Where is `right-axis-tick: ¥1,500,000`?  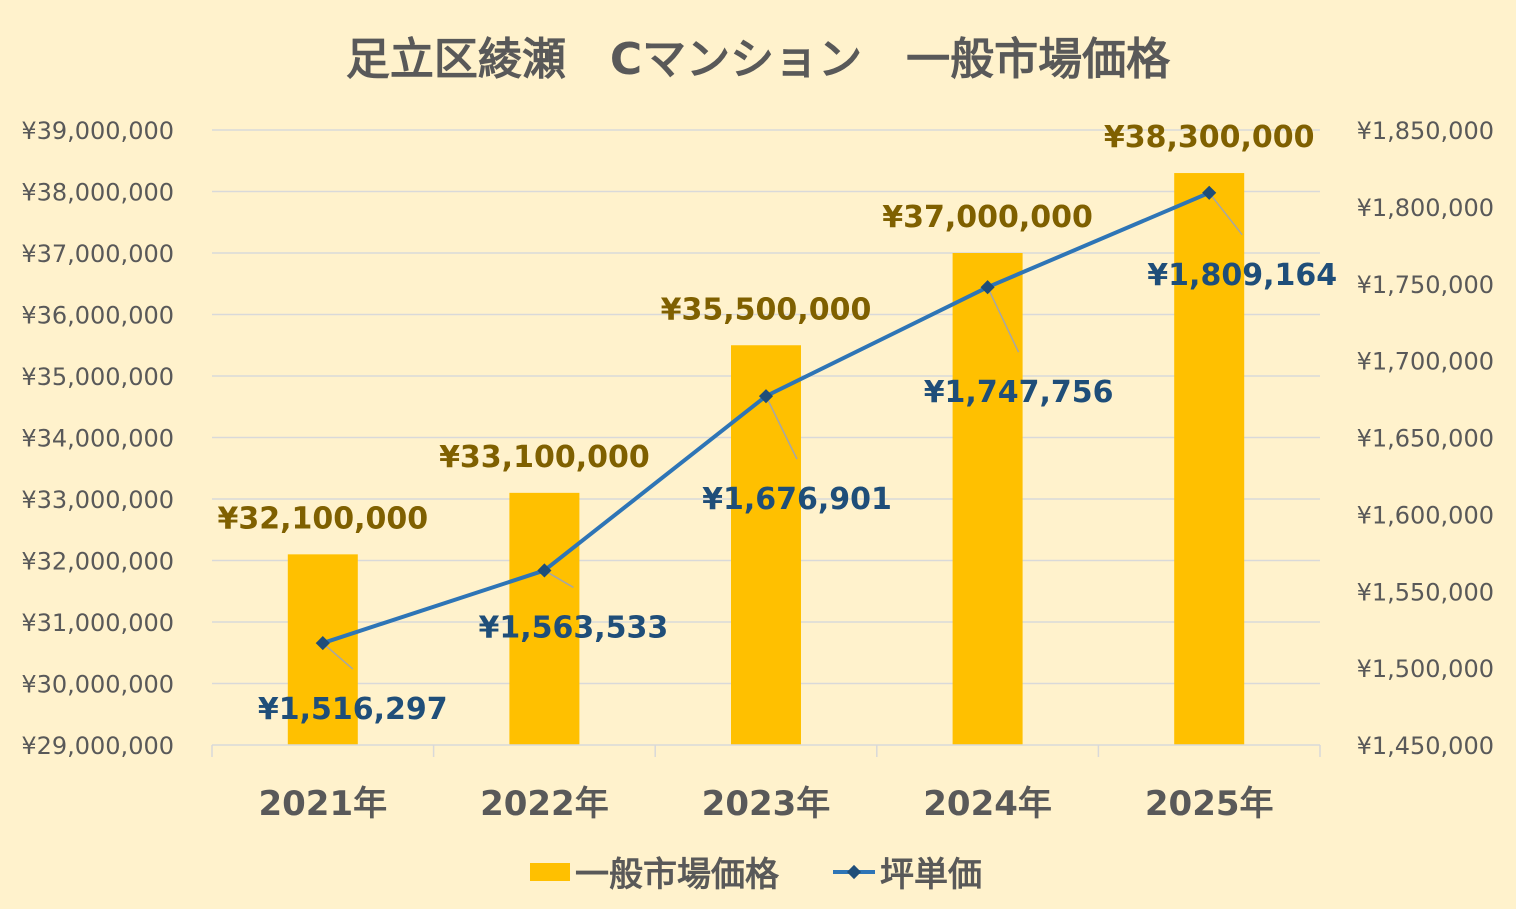 right-axis-tick: ¥1,500,000 is located at coordinates (1425, 669).